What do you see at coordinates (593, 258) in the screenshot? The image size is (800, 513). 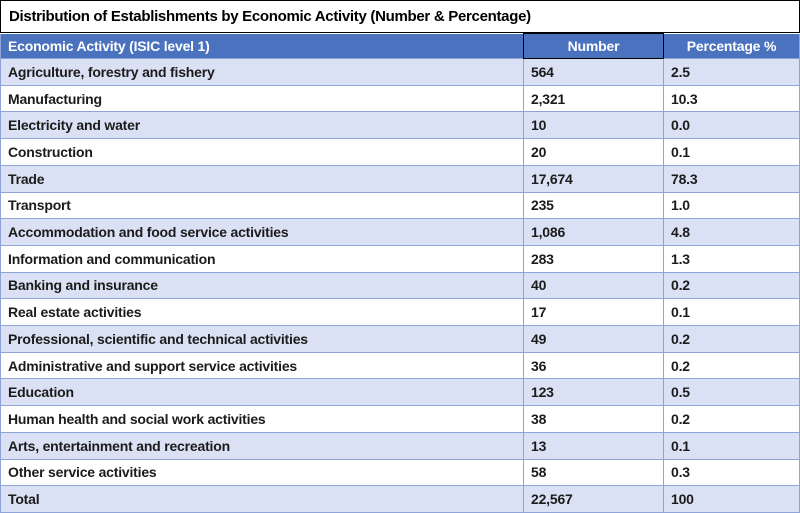 I see `cell-number: 283` at bounding box center [593, 258].